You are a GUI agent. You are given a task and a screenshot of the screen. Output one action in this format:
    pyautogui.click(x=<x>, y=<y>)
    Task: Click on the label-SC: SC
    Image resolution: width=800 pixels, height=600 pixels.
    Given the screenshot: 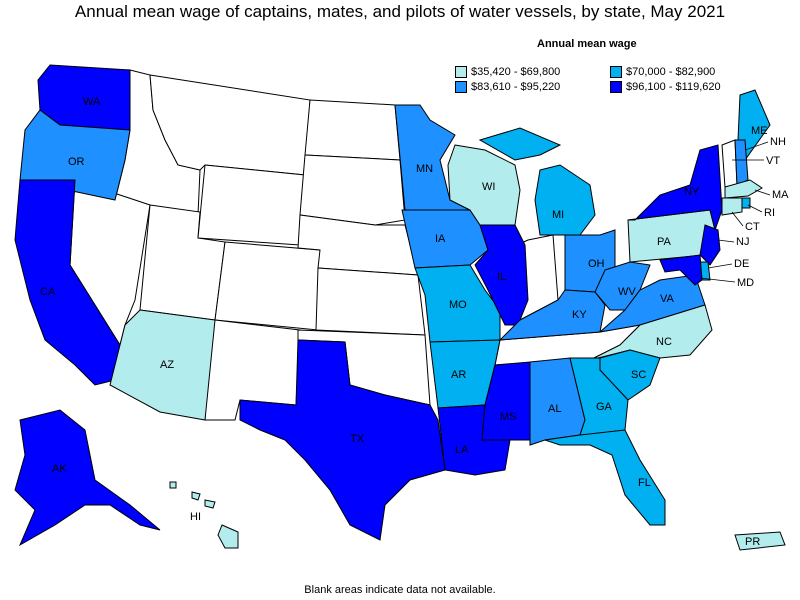 What is the action you would take?
    pyautogui.click(x=638, y=375)
    